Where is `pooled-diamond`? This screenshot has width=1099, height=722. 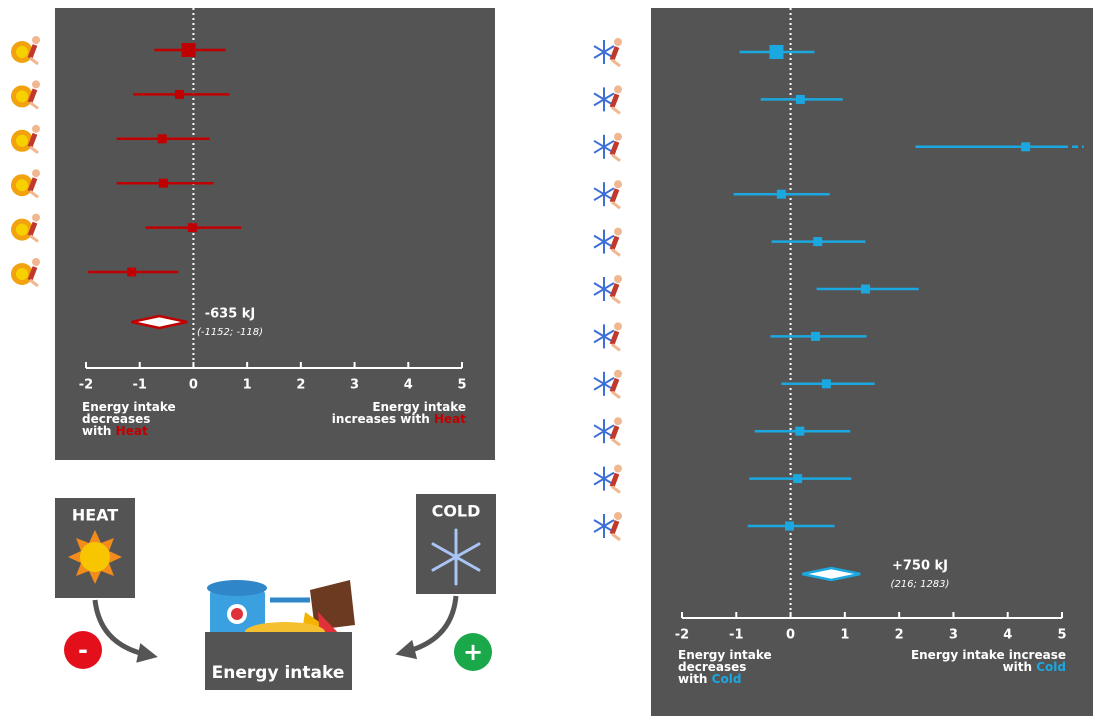
pooled-diamond is located at coordinates (159, 322).